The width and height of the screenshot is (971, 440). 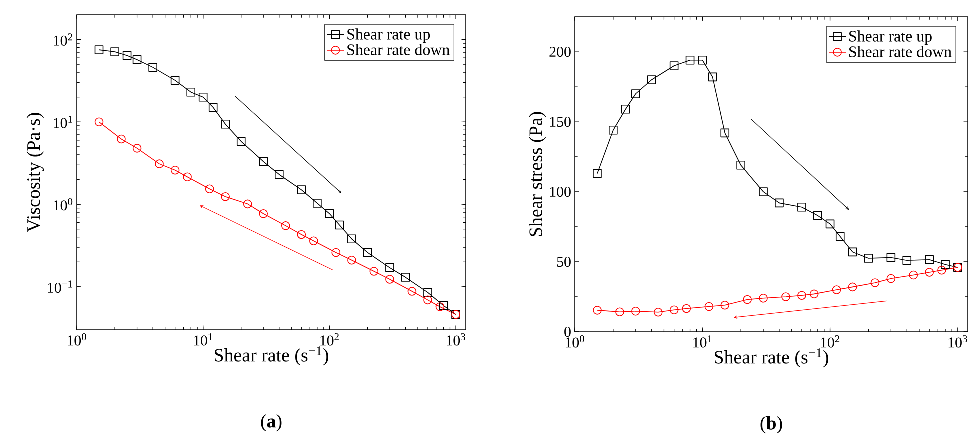 I want to click on y-tick-label: 10$^{0}$, so click(x=63, y=204).